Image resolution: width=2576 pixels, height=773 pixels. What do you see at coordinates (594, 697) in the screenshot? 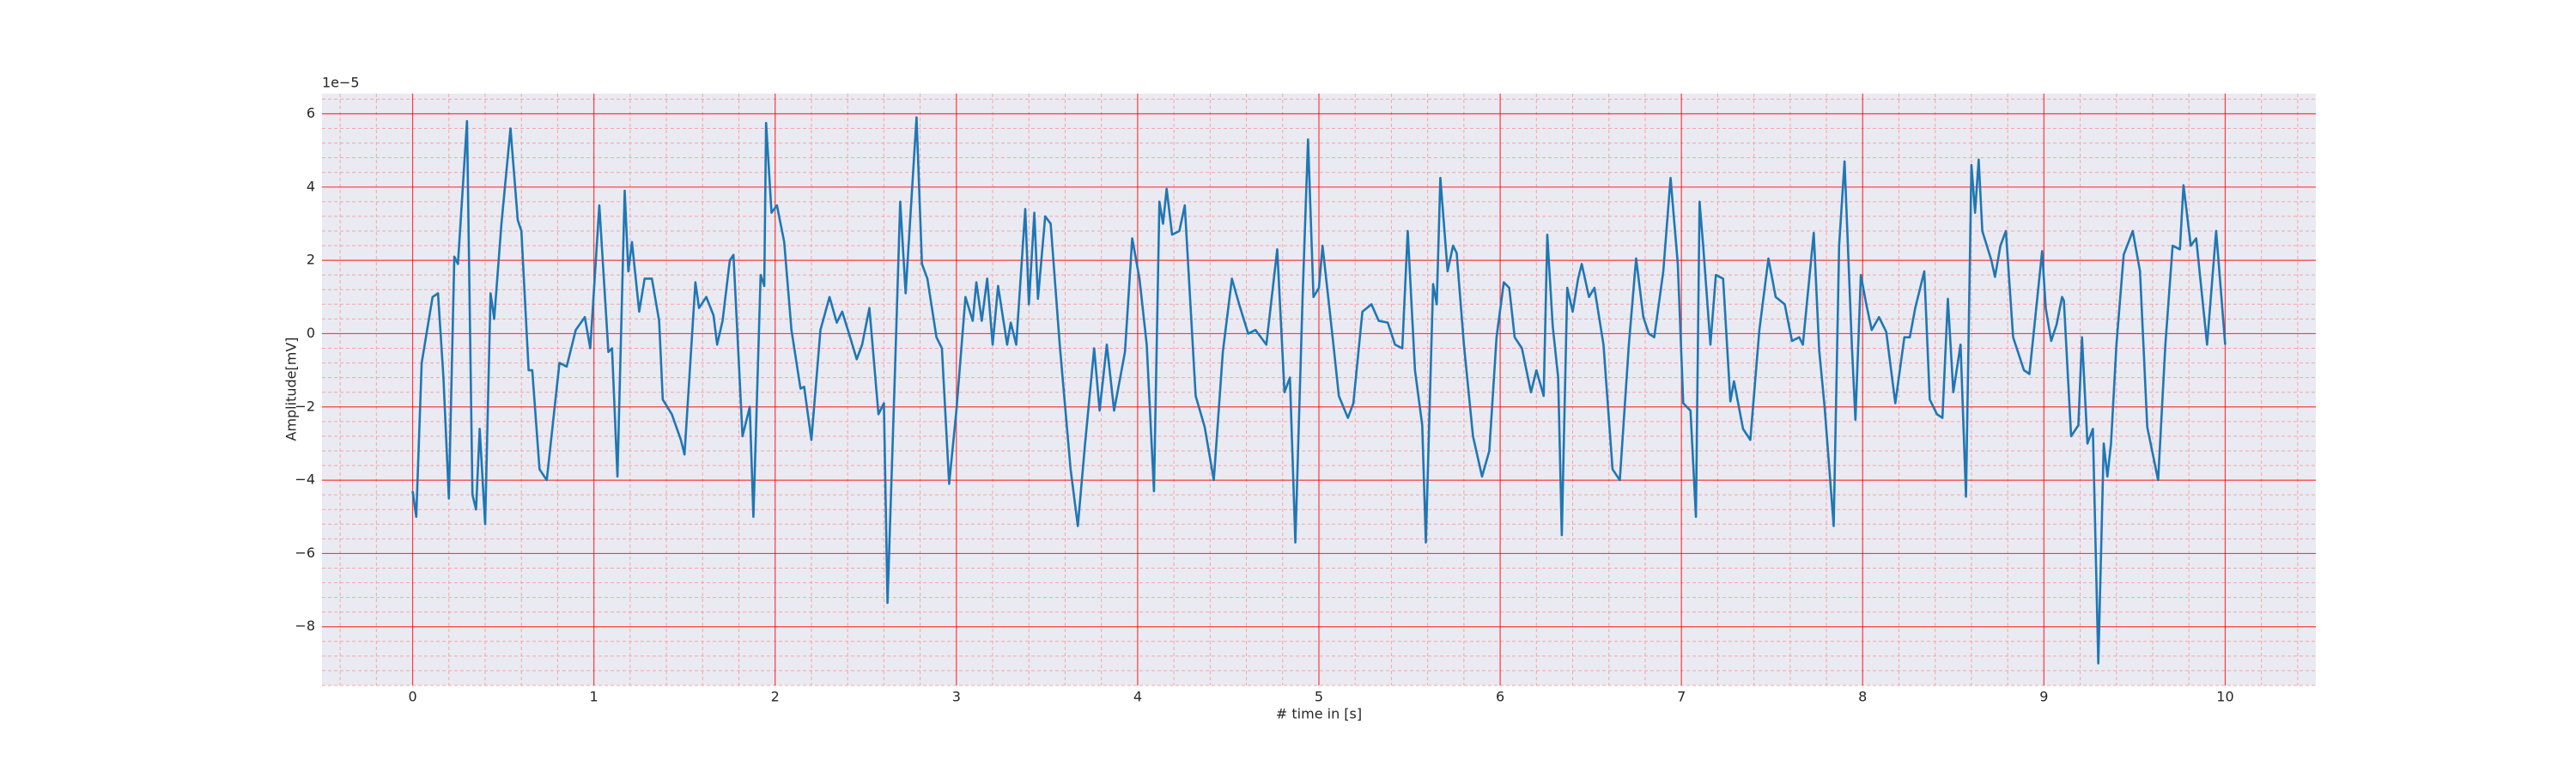
I see `x-tick-label: 1` at bounding box center [594, 697].